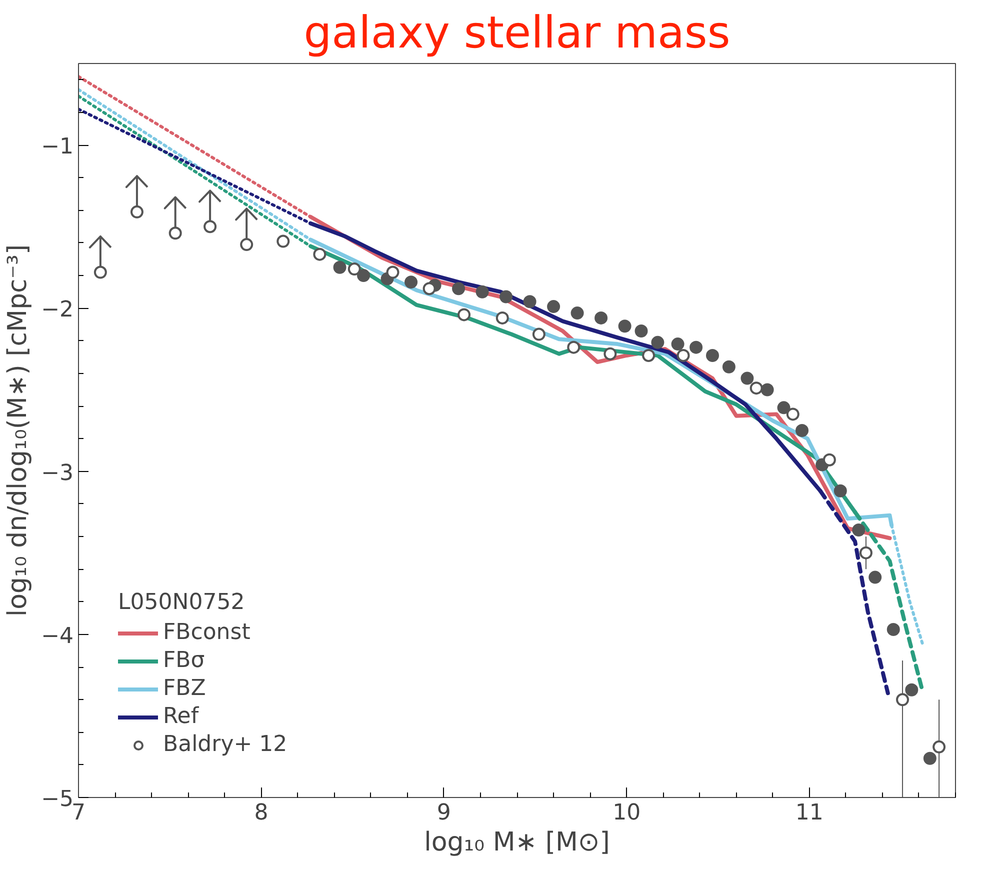 The width and height of the screenshot is (986, 881). I want to click on y-tick-label: −5, so click(57, 799).